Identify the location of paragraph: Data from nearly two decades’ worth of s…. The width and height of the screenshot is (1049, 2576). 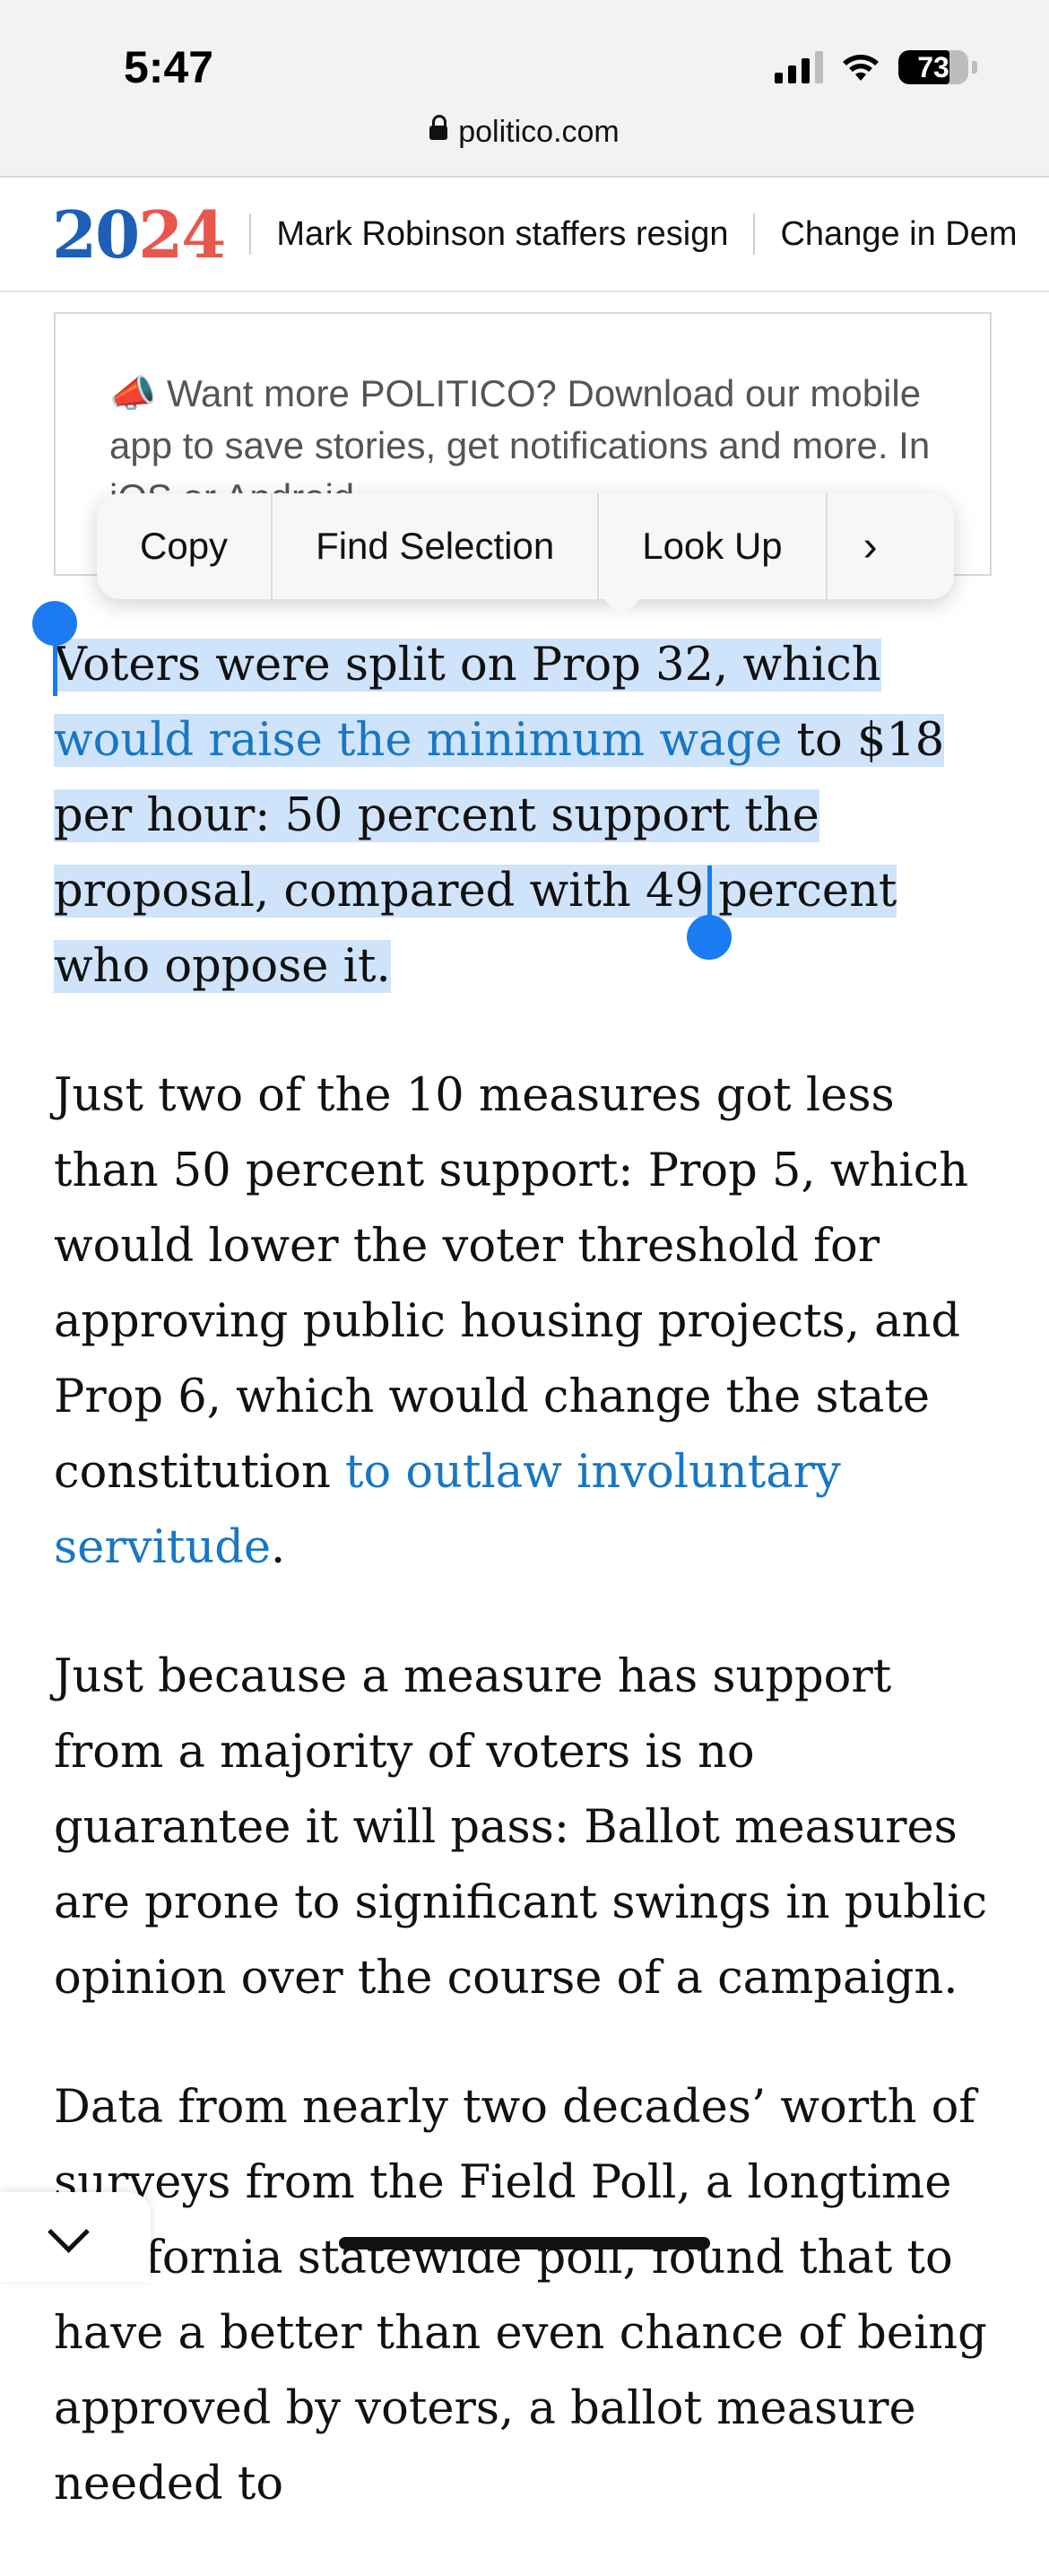
(521, 2296).